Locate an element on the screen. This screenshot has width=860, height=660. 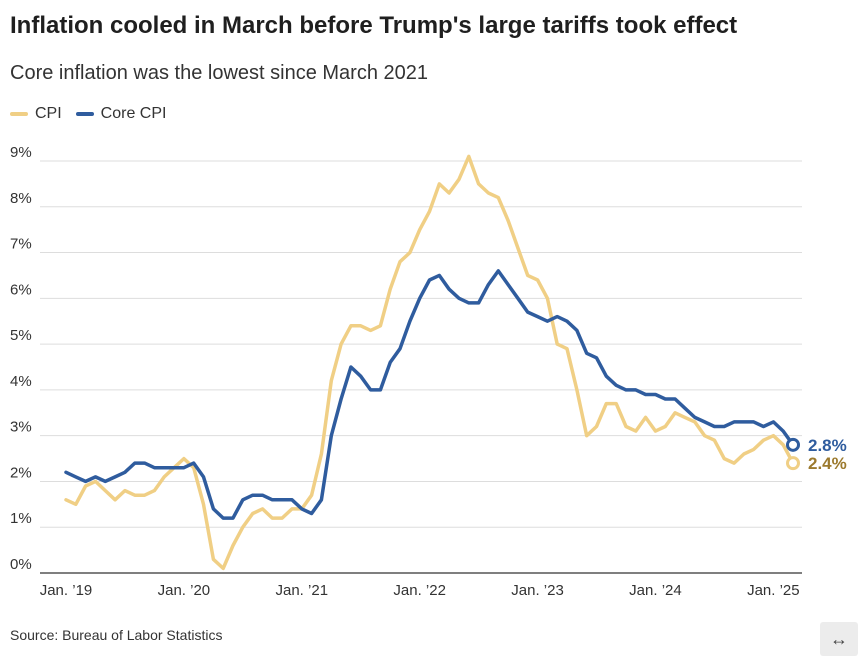
y-tick-label: 8% is located at coordinates (21, 198).